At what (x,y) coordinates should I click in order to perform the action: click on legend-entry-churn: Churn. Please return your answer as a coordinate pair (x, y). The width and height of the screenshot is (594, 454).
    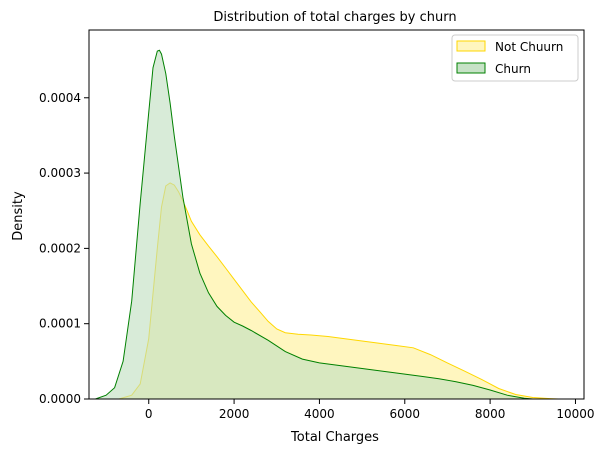
    Looking at the image, I should click on (493, 69).